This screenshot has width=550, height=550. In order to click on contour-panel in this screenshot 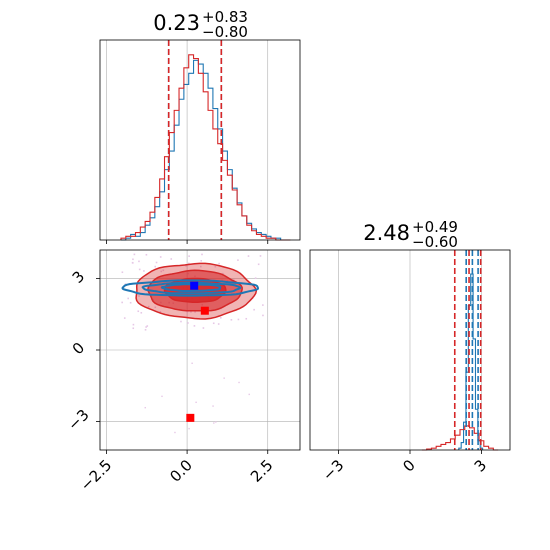, I will do `click(198, 351)`.